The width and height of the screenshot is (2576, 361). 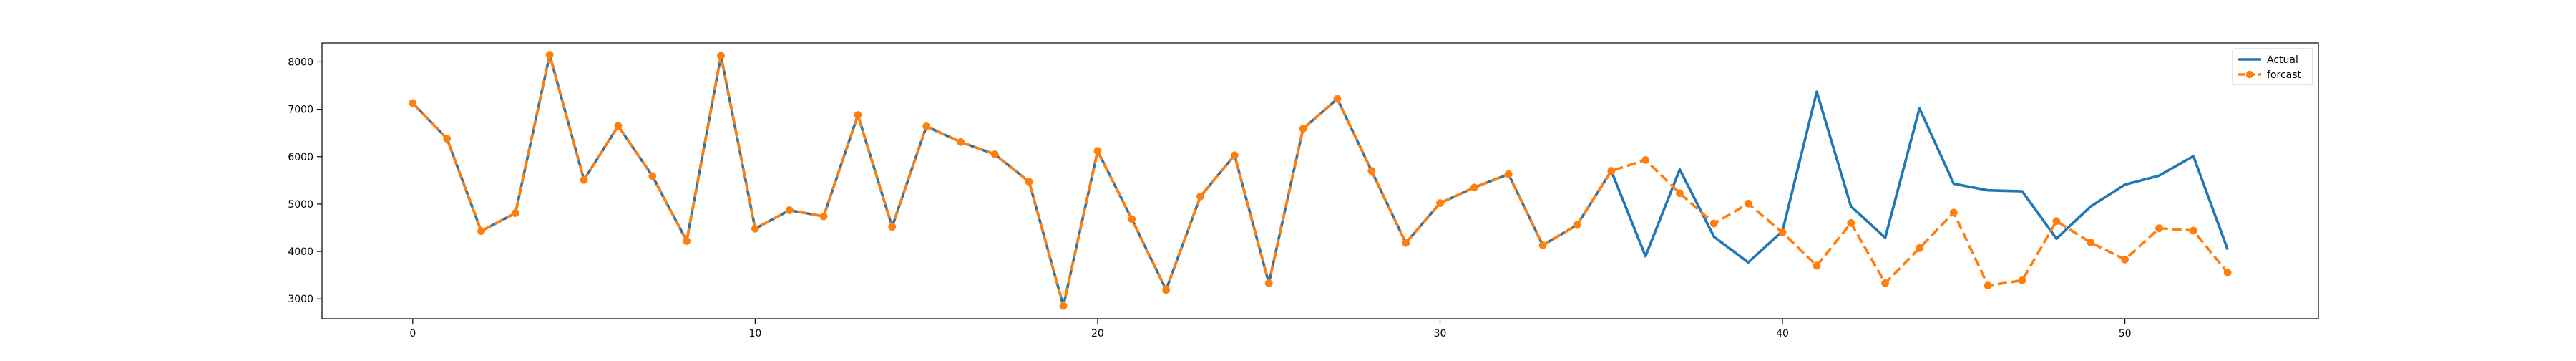 What do you see at coordinates (2125, 334) in the screenshot?
I see `x-tick-label: 50` at bounding box center [2125, 334].